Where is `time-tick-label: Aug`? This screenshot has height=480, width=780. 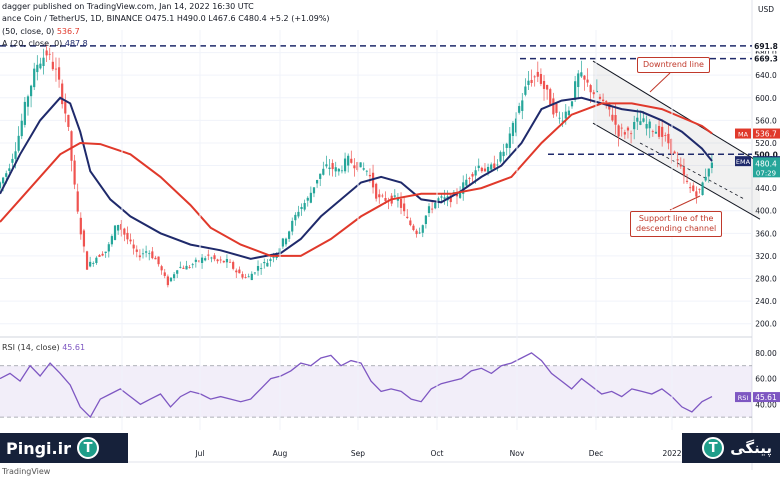 time-tick-label: Aug is located at coordinates (280, 453).